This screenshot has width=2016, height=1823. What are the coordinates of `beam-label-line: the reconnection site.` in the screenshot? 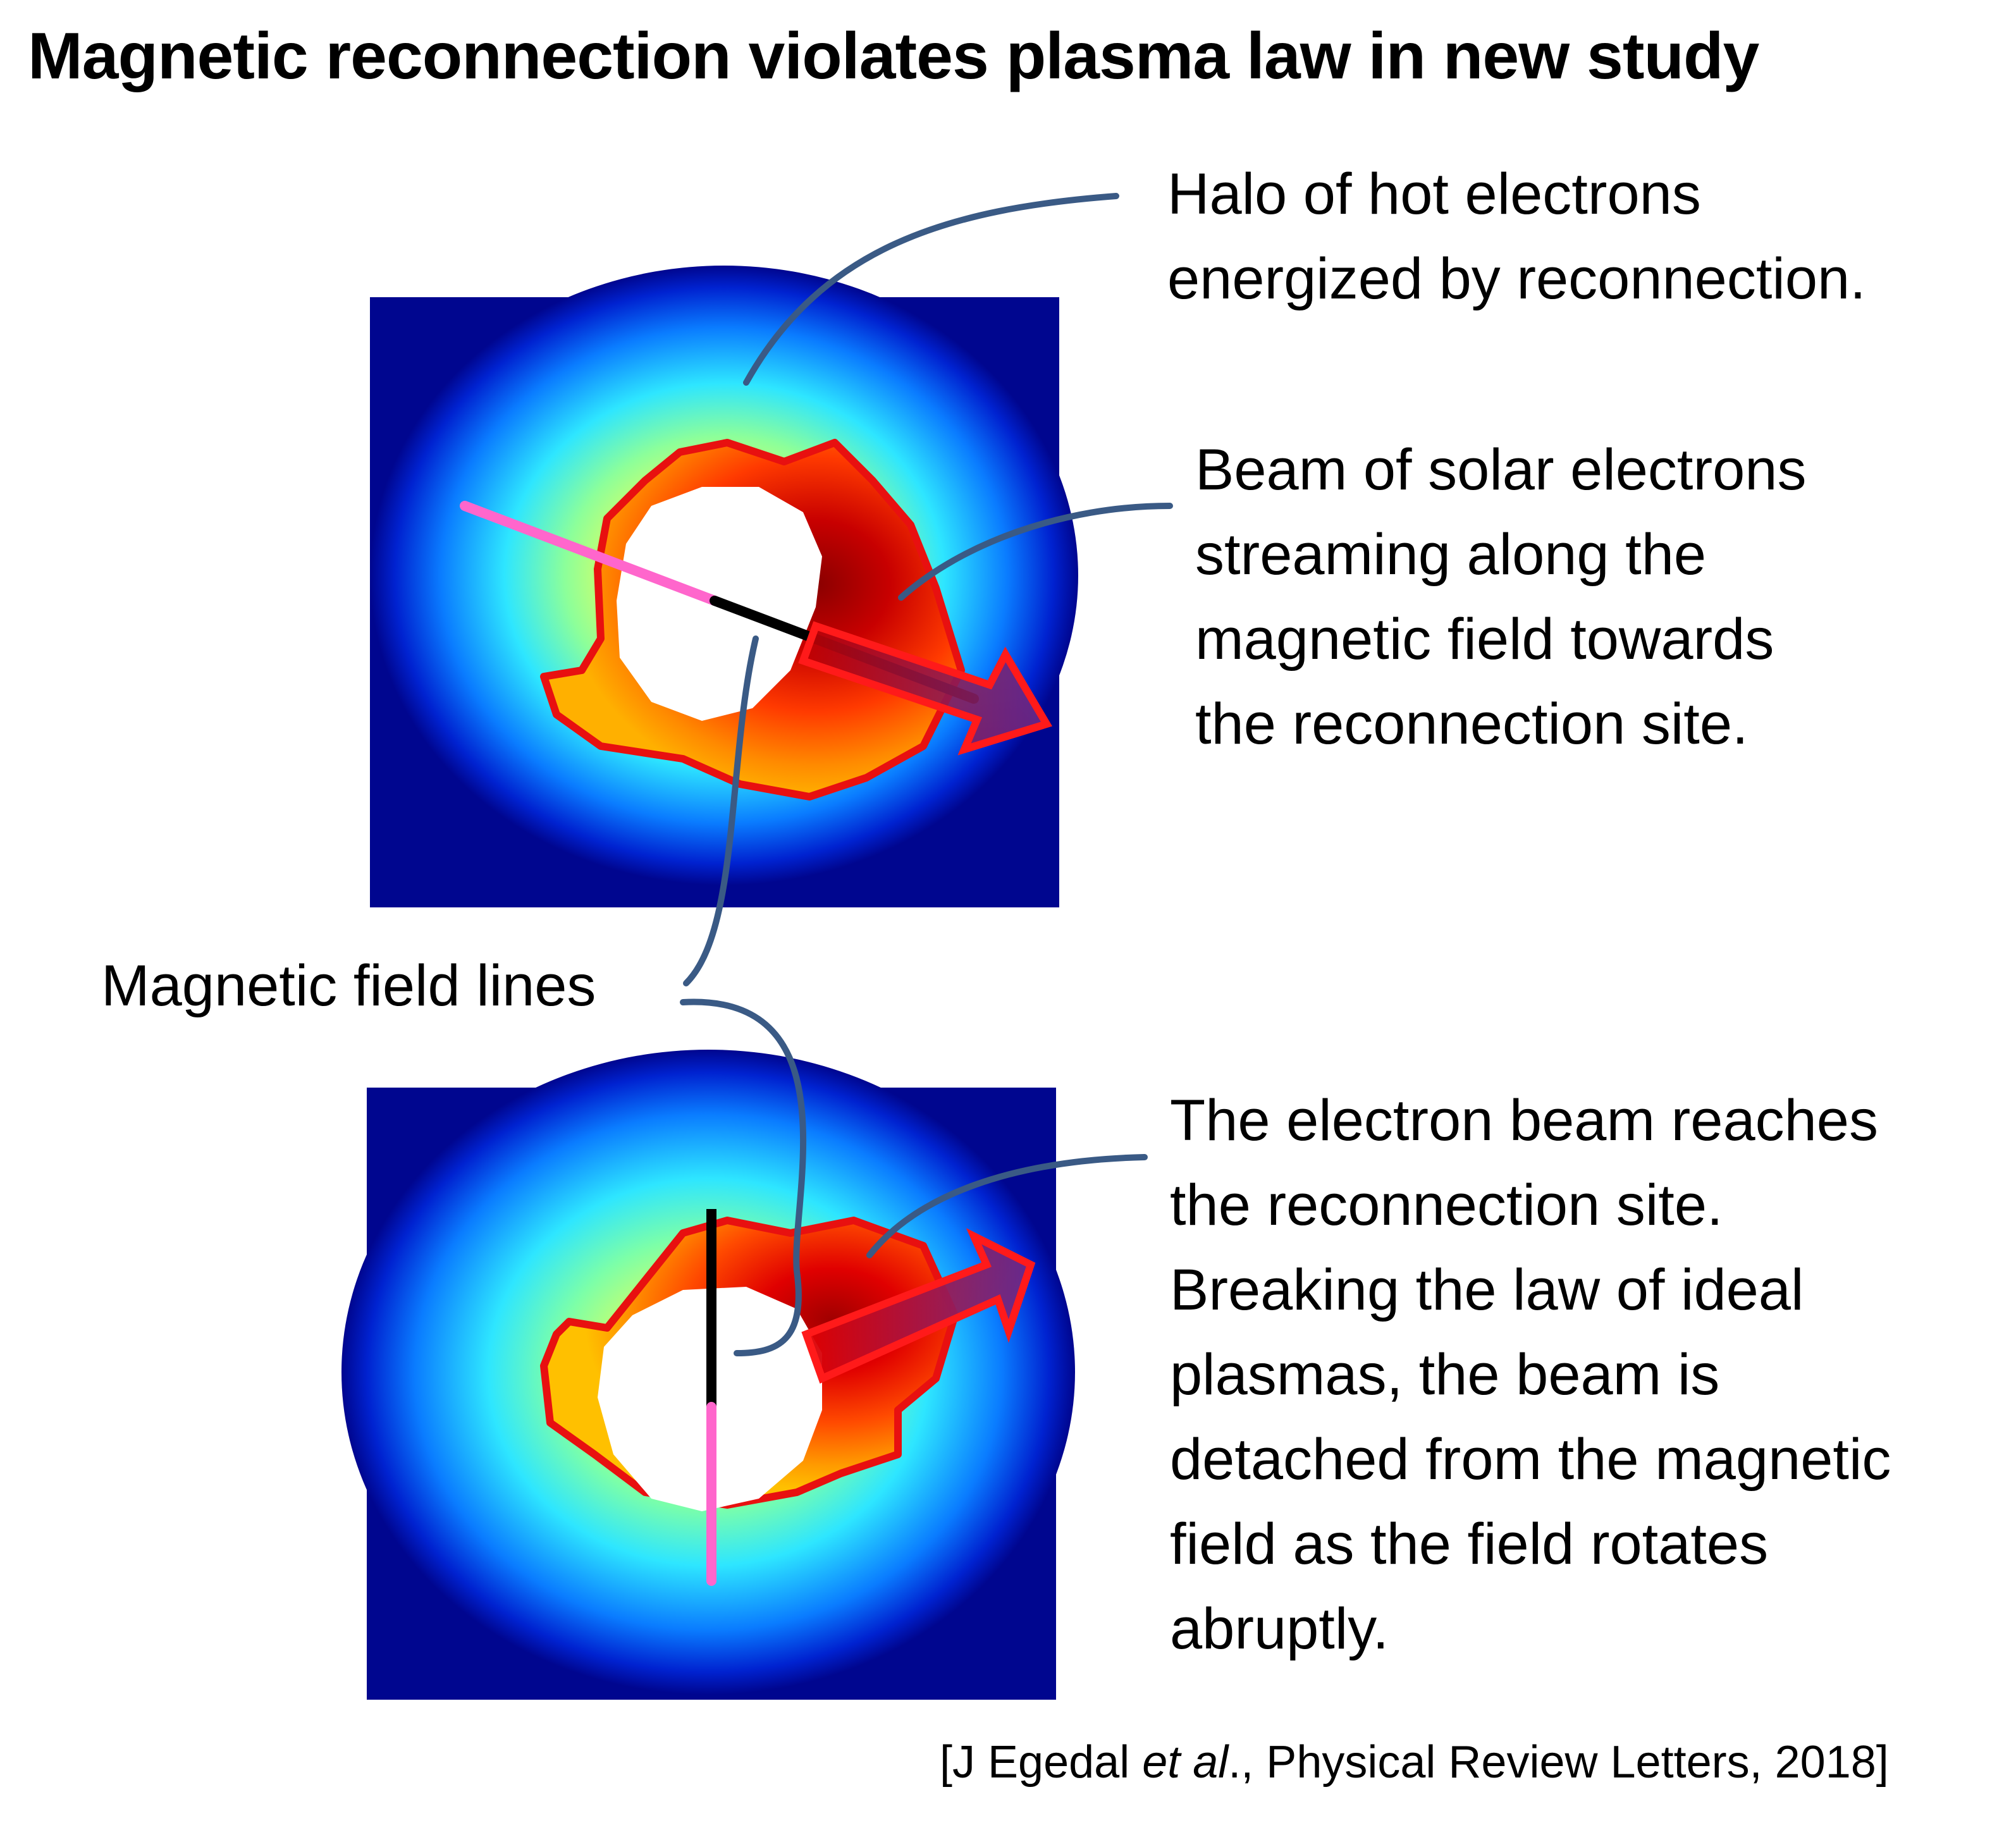 It's located at (1472, 724).